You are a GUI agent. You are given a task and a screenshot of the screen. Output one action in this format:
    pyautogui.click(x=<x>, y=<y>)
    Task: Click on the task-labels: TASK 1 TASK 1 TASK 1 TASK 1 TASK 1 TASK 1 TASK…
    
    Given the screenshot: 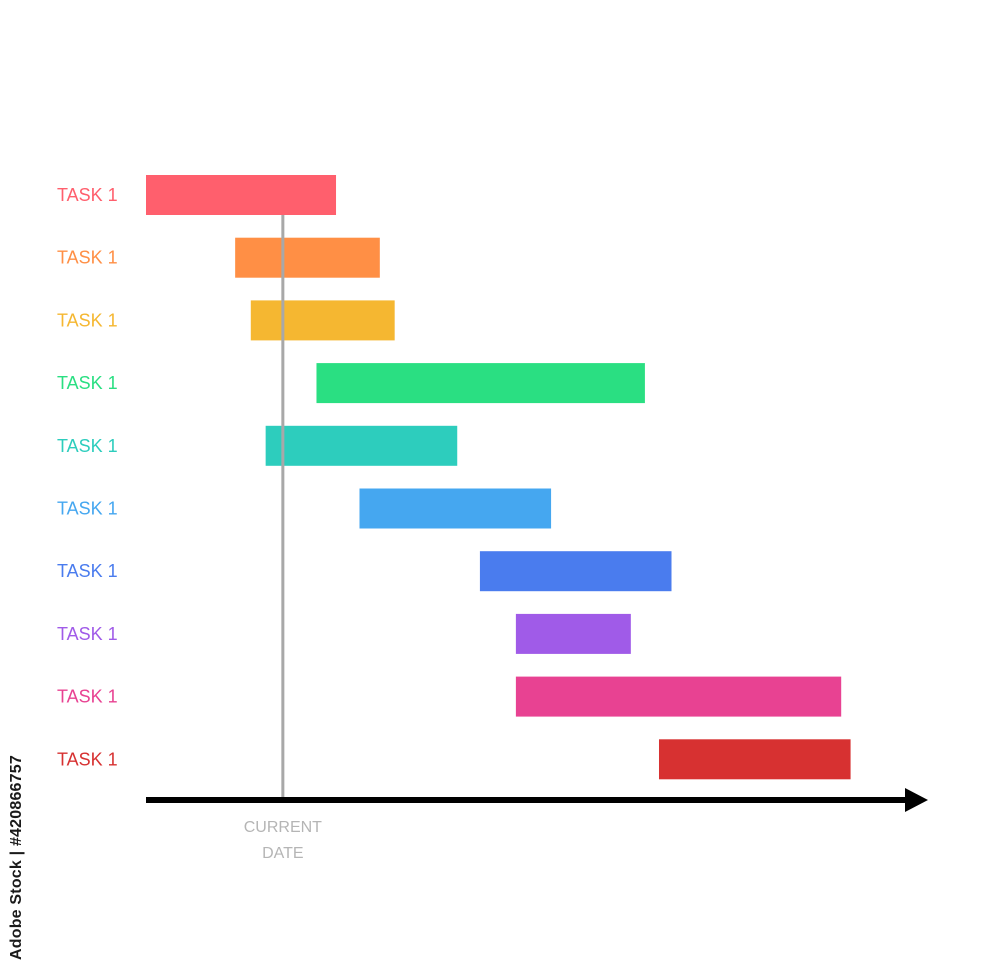 What is the action you would take?
    pyautogui.click(x=87, y=477)
    